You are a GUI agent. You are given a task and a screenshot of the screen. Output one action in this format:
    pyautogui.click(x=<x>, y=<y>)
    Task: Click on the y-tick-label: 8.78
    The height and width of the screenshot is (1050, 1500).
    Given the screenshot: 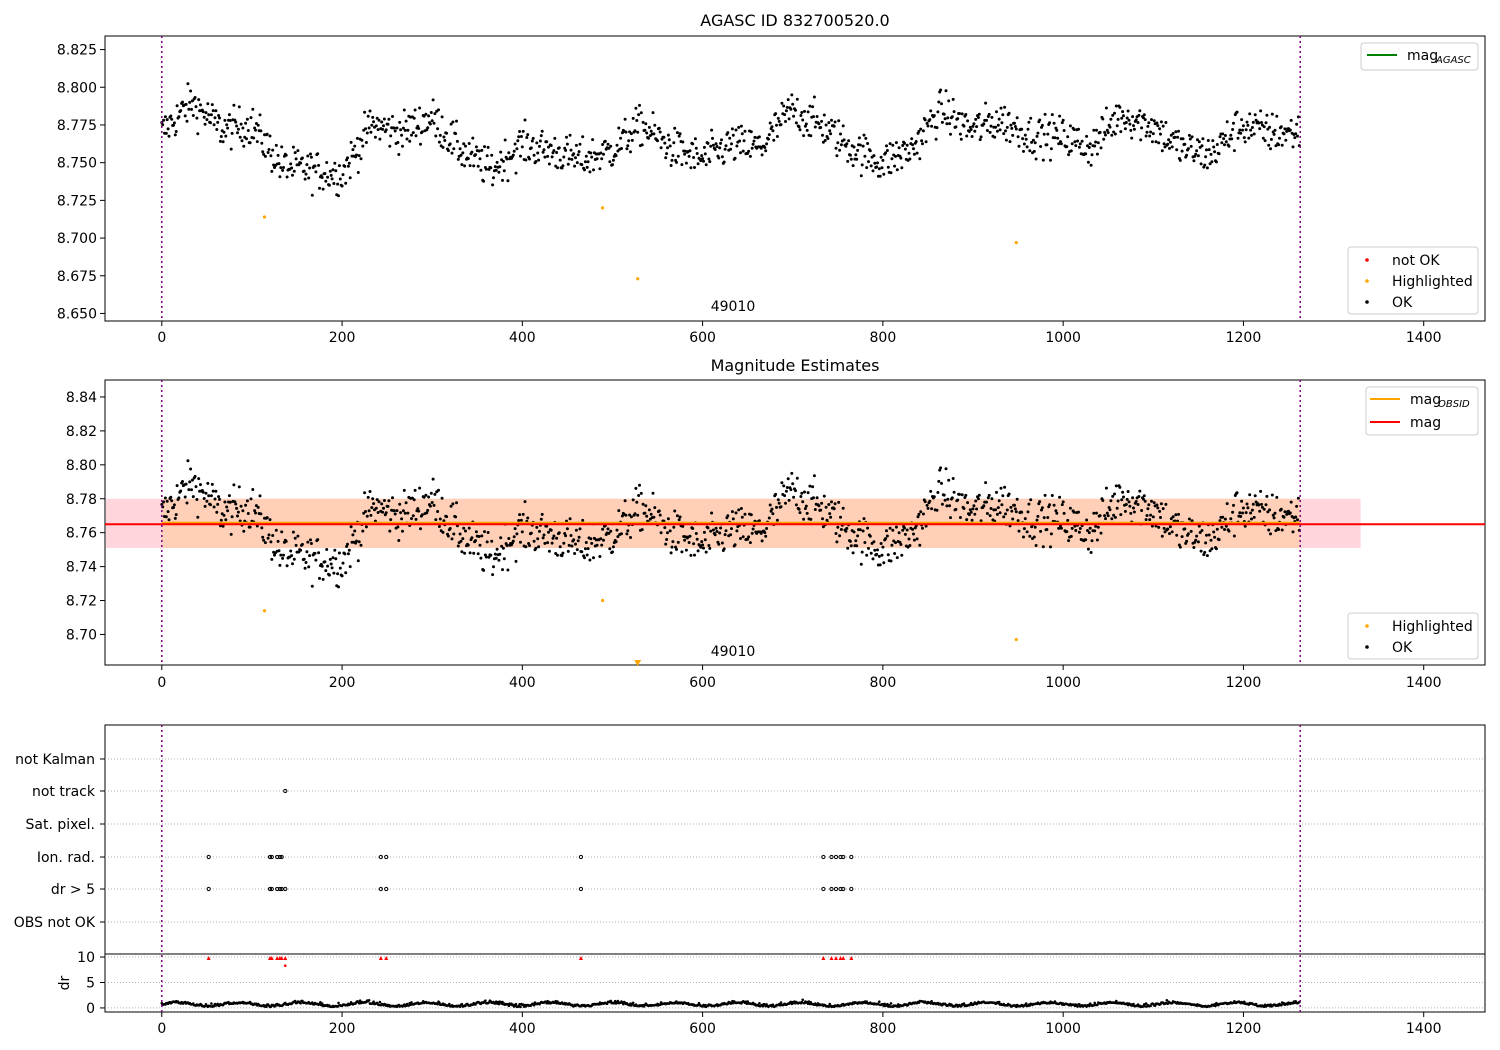 What is the action you would take?
    pyautogui.click(x=81, y=500)
    